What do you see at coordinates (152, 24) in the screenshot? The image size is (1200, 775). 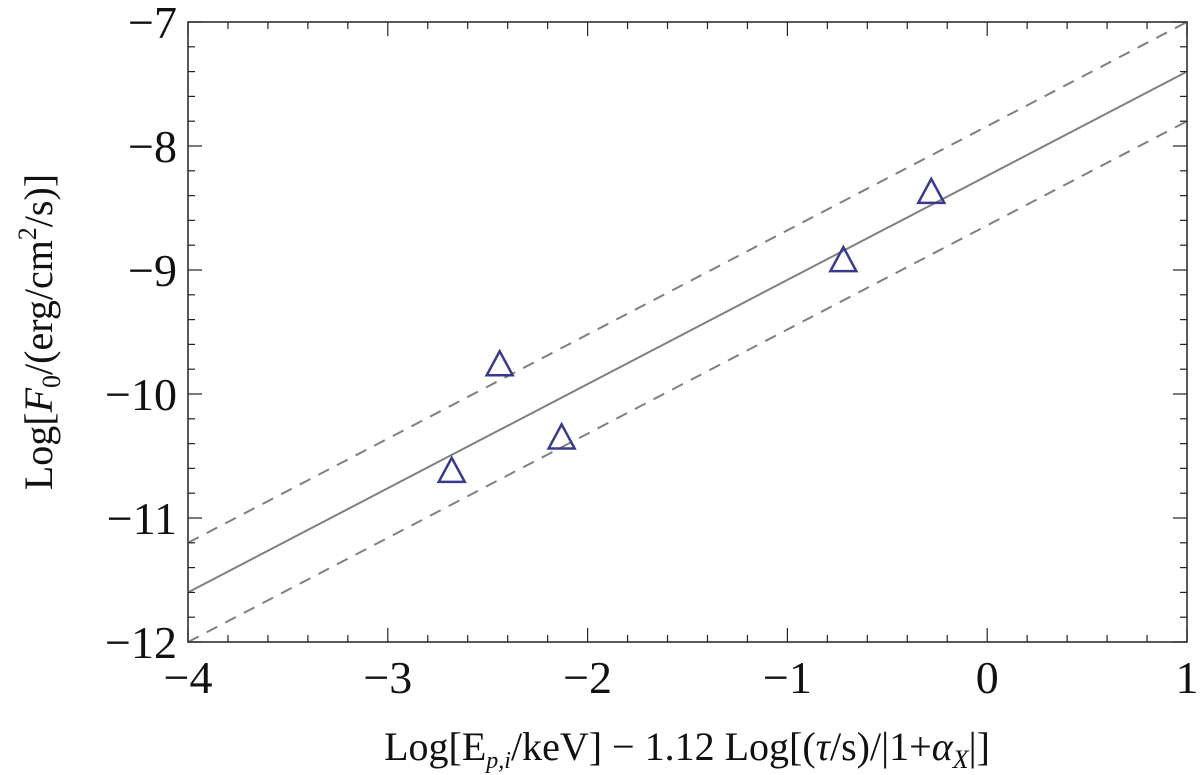 I see `y-tick-label: −7` at bounding box center [152, 24].